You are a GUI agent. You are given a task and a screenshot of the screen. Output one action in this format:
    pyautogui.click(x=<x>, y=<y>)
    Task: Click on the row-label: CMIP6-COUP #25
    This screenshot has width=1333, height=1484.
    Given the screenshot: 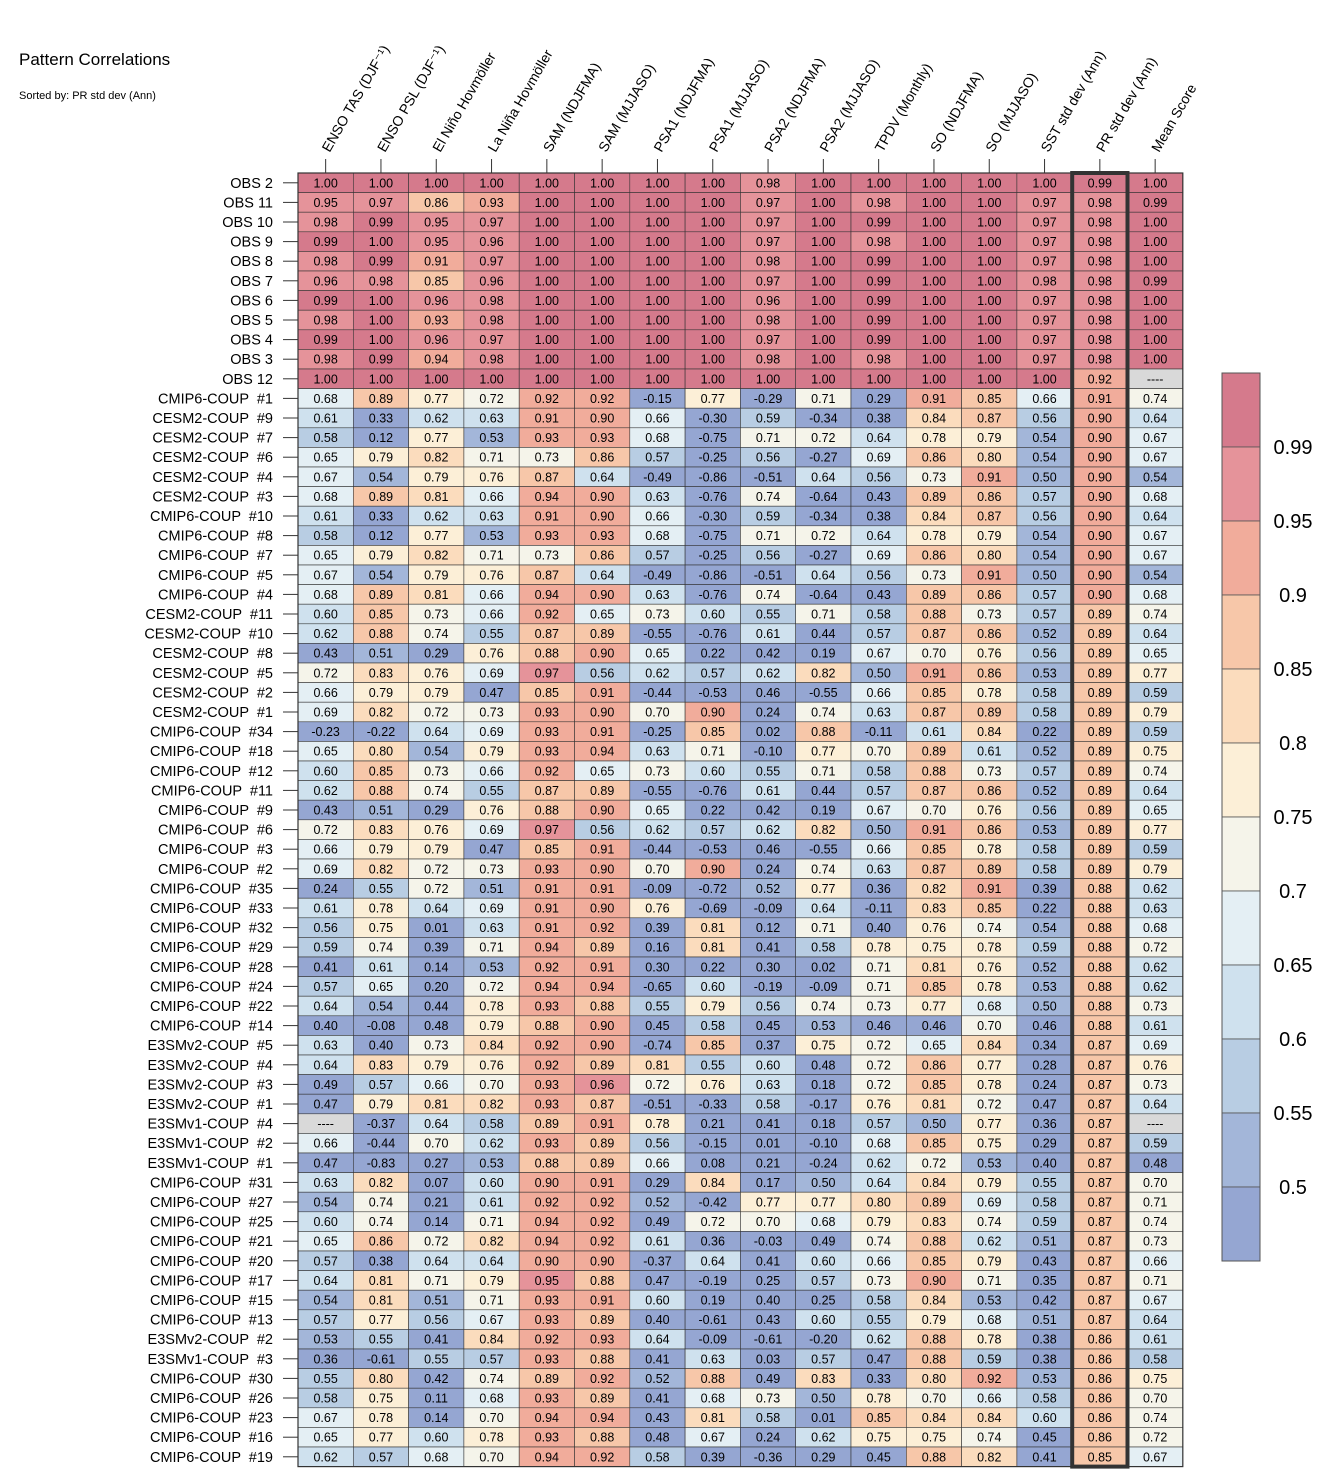 What is the action you would take?
    pyautogui.click(x=211, y=1223)
    